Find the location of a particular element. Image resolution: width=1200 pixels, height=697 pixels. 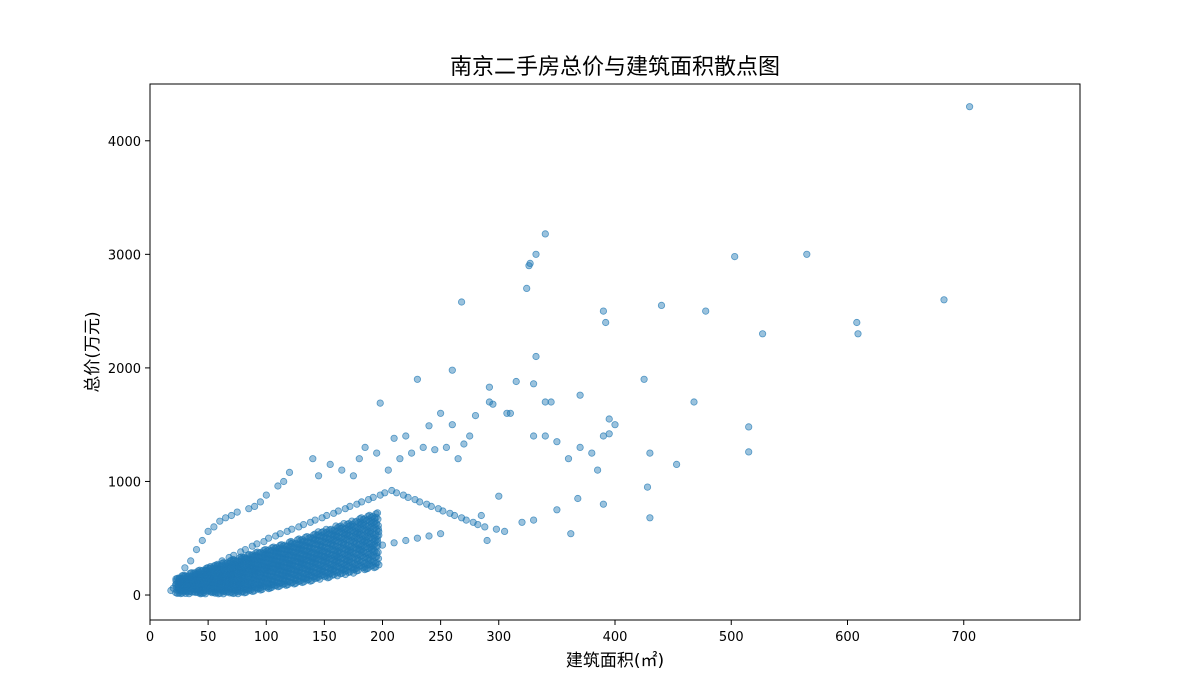

x-tick-label: 50 is located at coordinates (208, 637).